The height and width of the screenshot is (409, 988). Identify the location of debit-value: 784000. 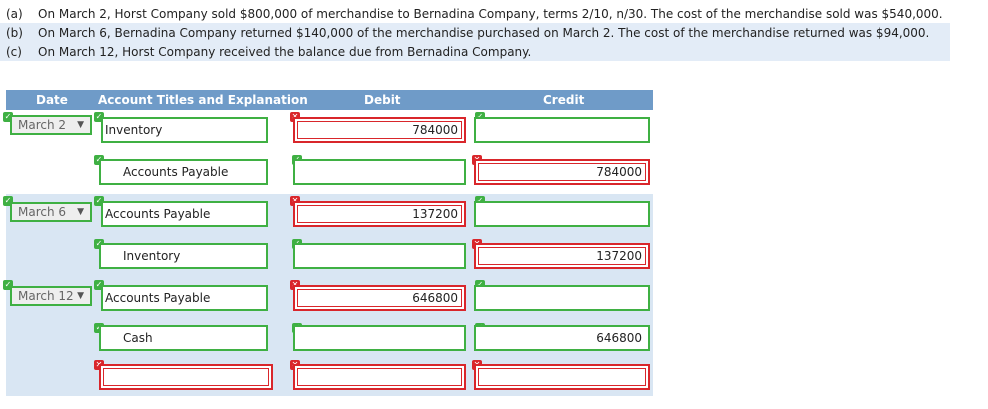
(435, 130).